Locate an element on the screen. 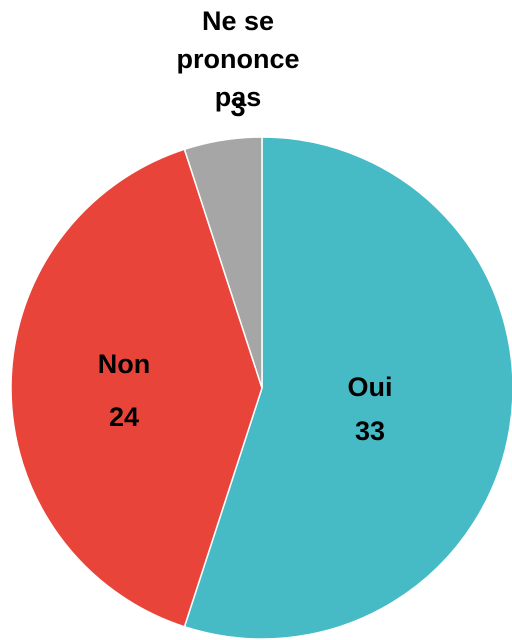 The image size is (512, 640). slice-value: 33 is located at coordinates (370, 431).